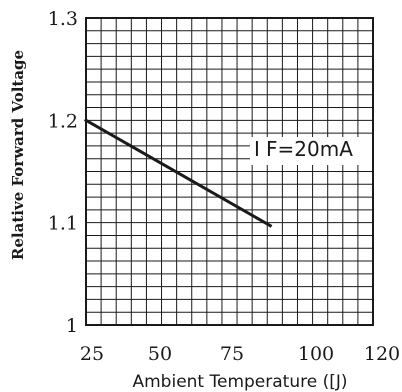 This screenshot has width=402, height=392. I want to click on series-line, so click(178, 173).